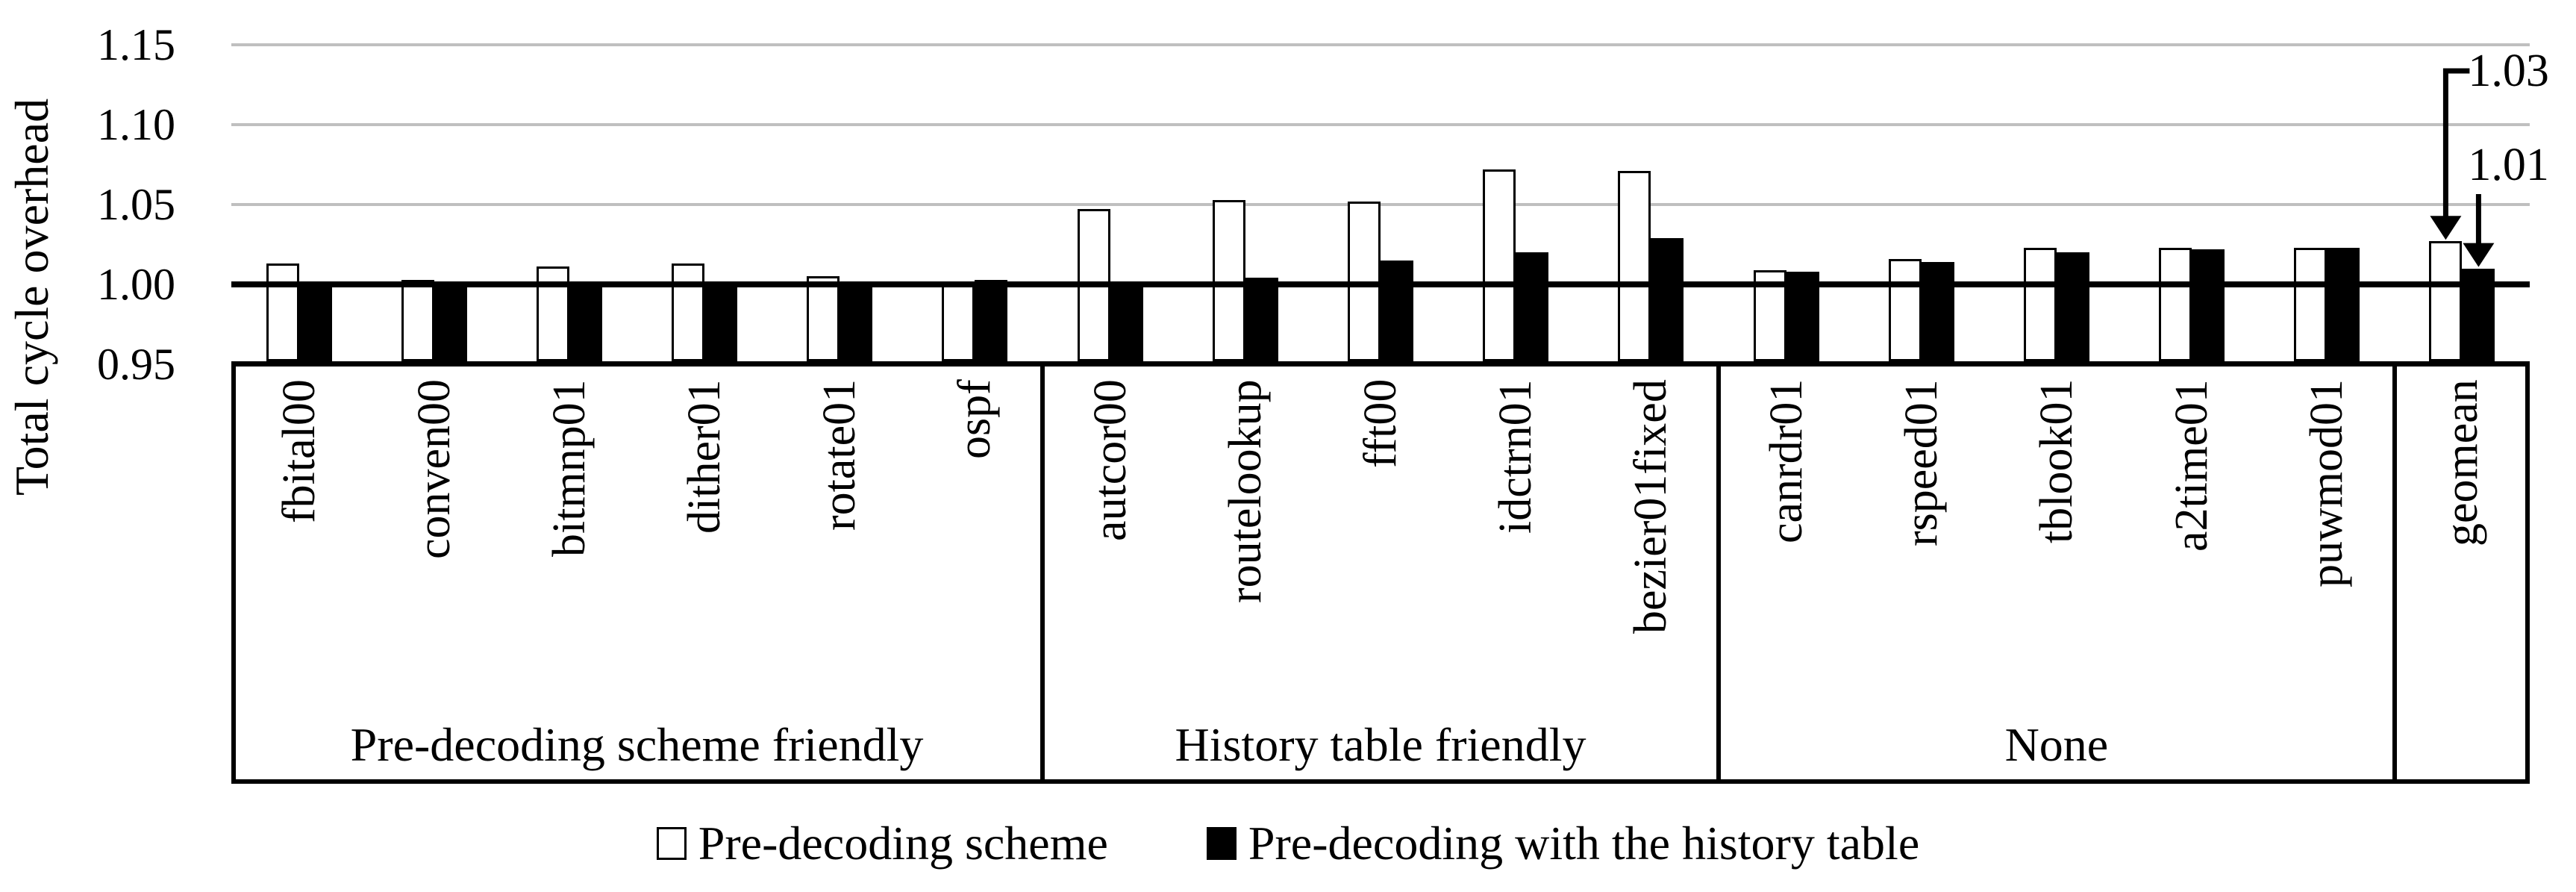 The image size is (2576, 892). Describe the element at coordinates (2327, 483) in the screenshot. I see `category-label-puwmod01: puwmod01` at that location.